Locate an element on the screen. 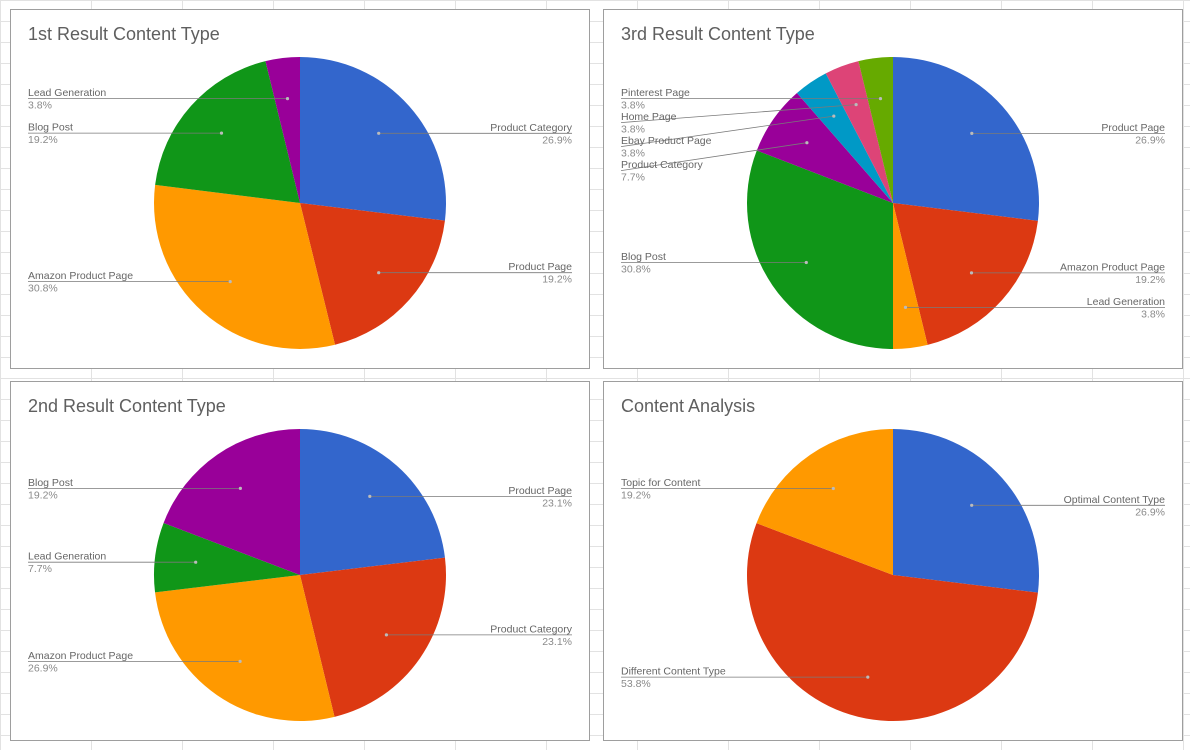 The width and height of the screenshot is (1190, 750). pie-slice-optimal-content-type is located at coordinates (966, 511).